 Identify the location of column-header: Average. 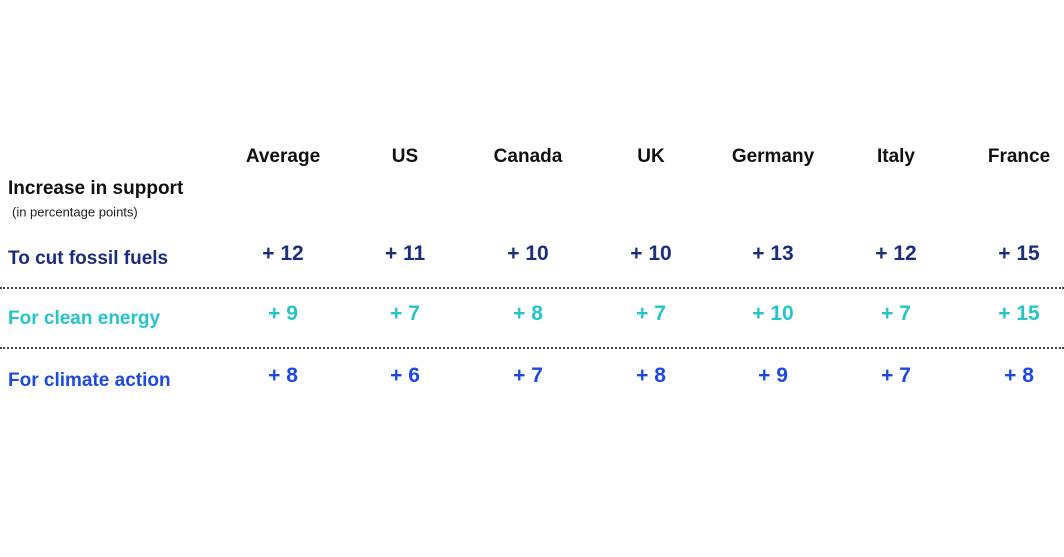
(283, 156).